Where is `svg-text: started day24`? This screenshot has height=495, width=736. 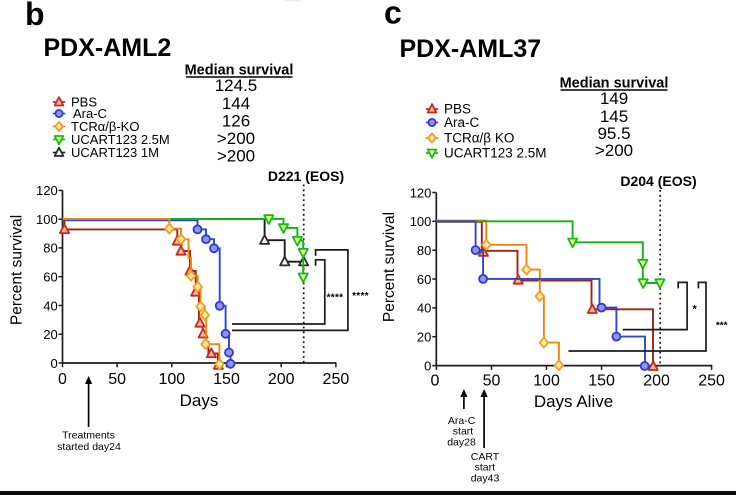
svg-text: started day24 is located at coordinates (89, 447).